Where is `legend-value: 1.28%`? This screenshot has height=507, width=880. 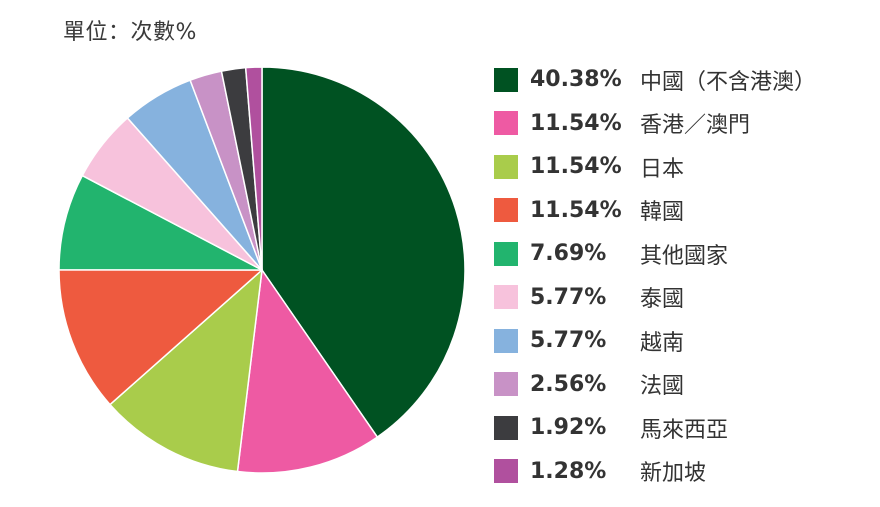 legend-value: 1.28% is located at coordinates (568, 471).